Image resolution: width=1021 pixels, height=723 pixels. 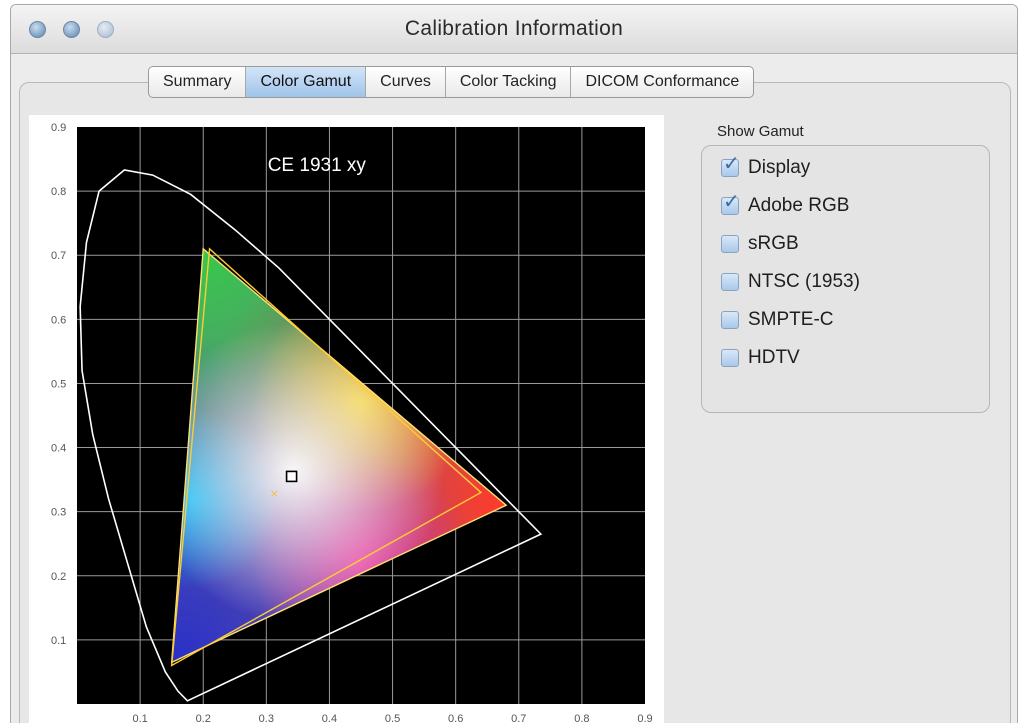 I want to click on checkbox-adobe-rgb: ✓ Adobe RGB, so click(x=785, y=206).